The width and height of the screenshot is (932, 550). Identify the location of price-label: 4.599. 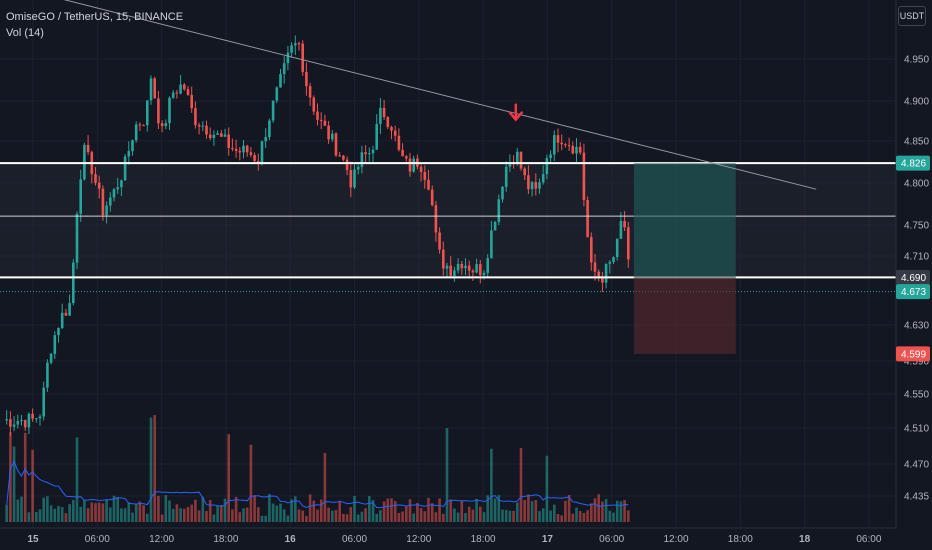
(913, 354).